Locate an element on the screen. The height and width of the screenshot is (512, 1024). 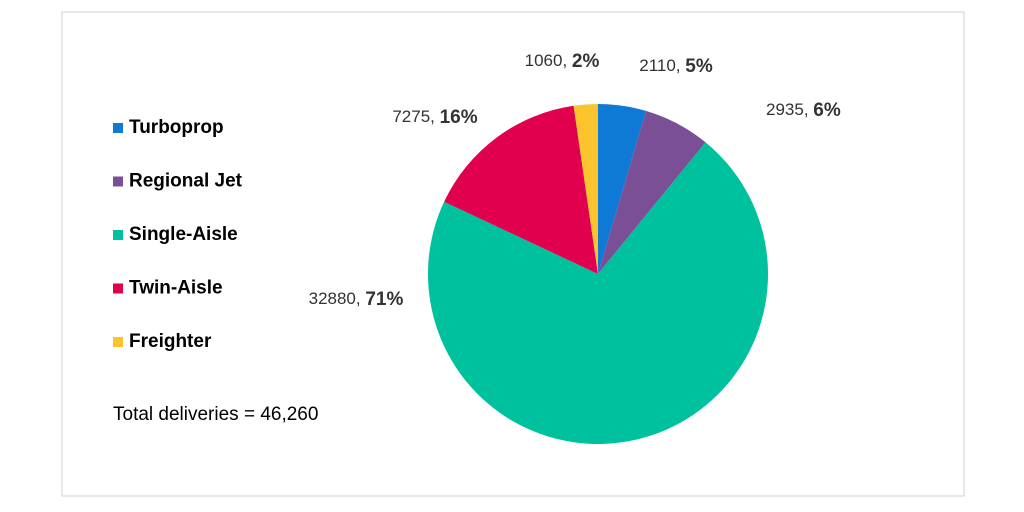
legend-label: Twin-Aisle is located at coordinates (176, 288).